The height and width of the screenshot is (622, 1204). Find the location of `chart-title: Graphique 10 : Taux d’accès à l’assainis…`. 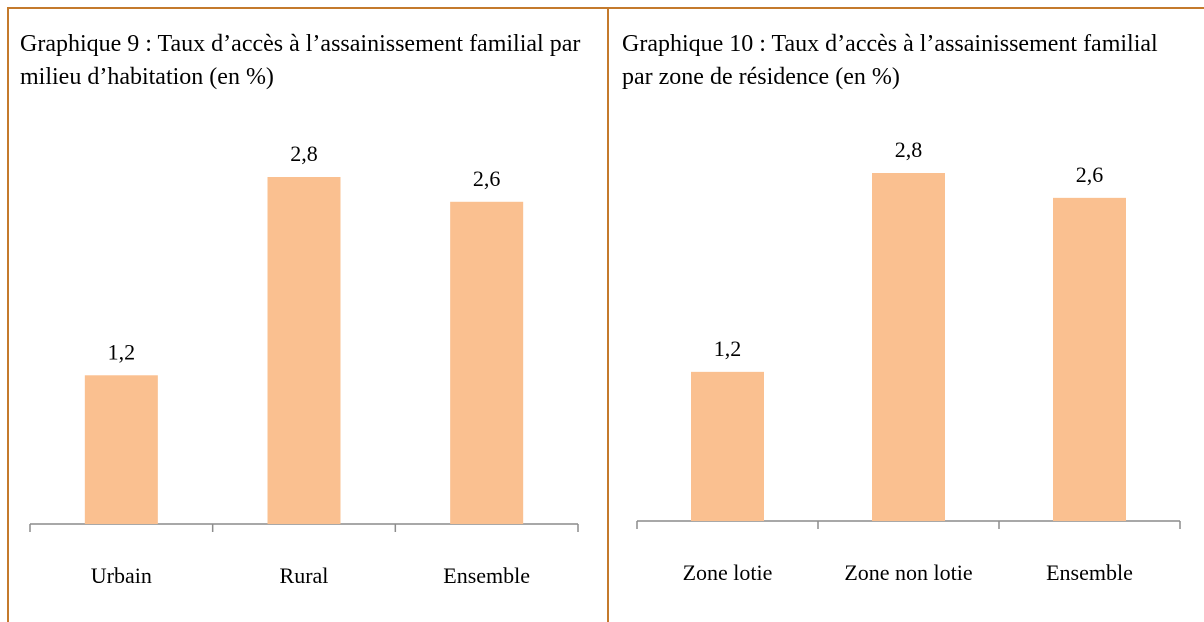

chart-title: Graphique 10 : Taux d’accès à l’assainis… is located at coordinates (890, 60).